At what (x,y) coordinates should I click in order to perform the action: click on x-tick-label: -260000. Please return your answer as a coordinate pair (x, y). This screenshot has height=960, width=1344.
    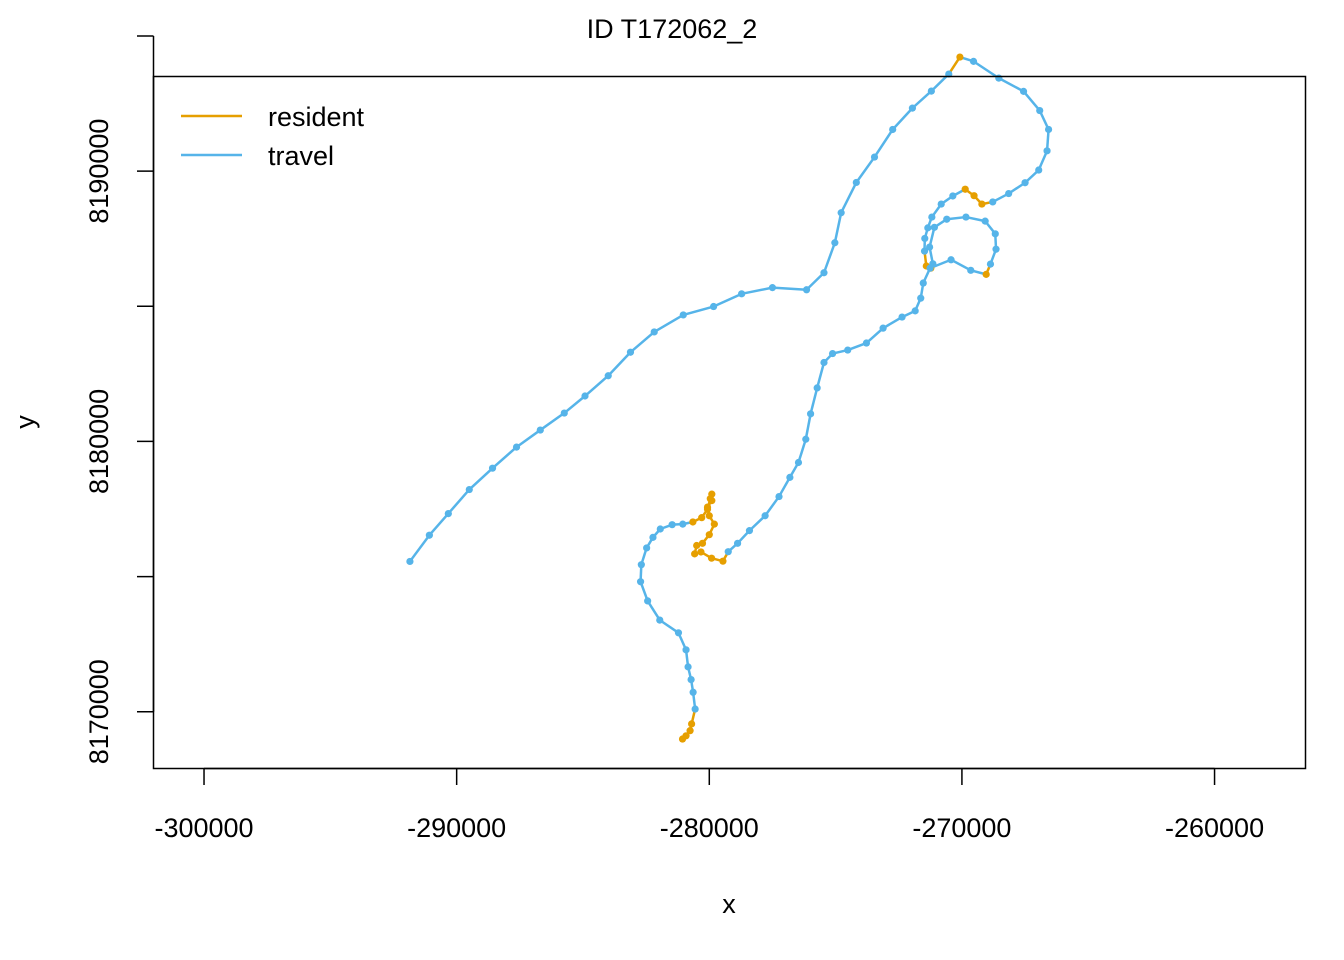
    Looking at the image, I should click on (1214, 828).